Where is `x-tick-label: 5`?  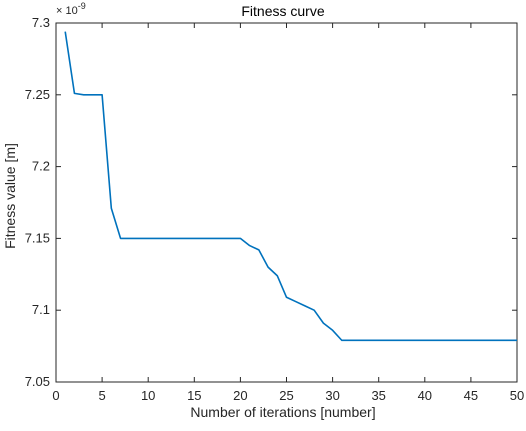
x-tick-label: 5 is located at coordinates (101, 395).